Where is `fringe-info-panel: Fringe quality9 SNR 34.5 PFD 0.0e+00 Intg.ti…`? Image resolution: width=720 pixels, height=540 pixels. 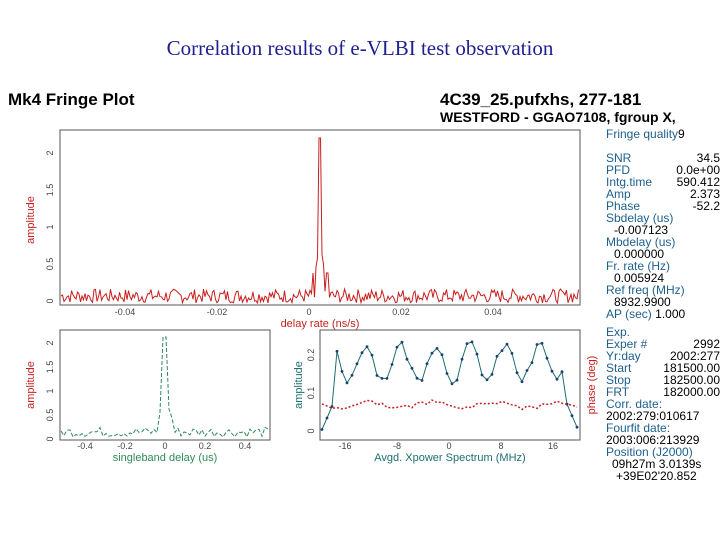
fringe-info-panel: Fringe quality9 SNR 34.5 PFD 0.0e+00 Intg.ti… is located at coordinates (663, 334).